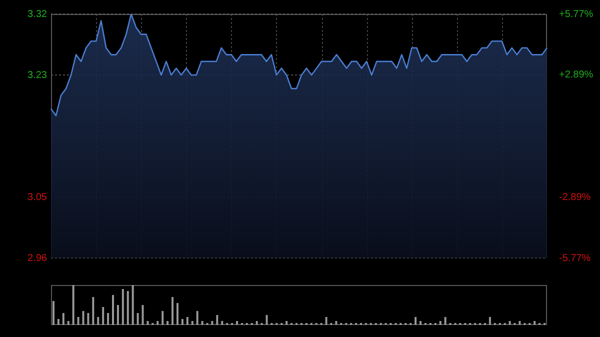 The width and height of the screenshot is (600, 337). What do you see at coordinates (576, 14) in the screenshot?
I see `y2-tick-label: +5.77%` at bounding box center [576, 14].